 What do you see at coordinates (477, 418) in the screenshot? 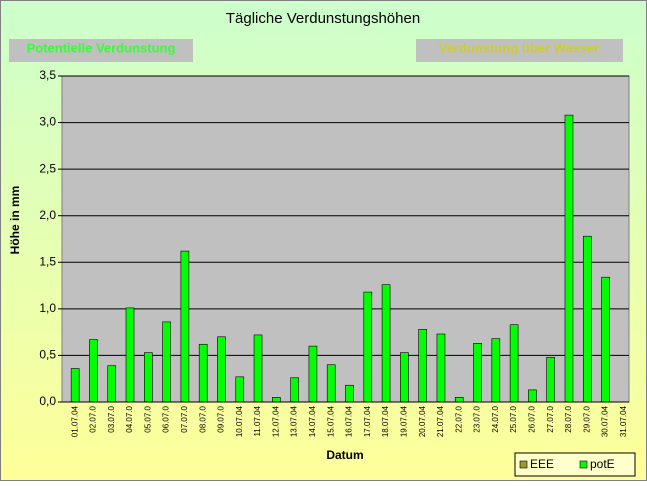
I see `x-tick-label: 23.07.0` at bounding box center [477, 418].